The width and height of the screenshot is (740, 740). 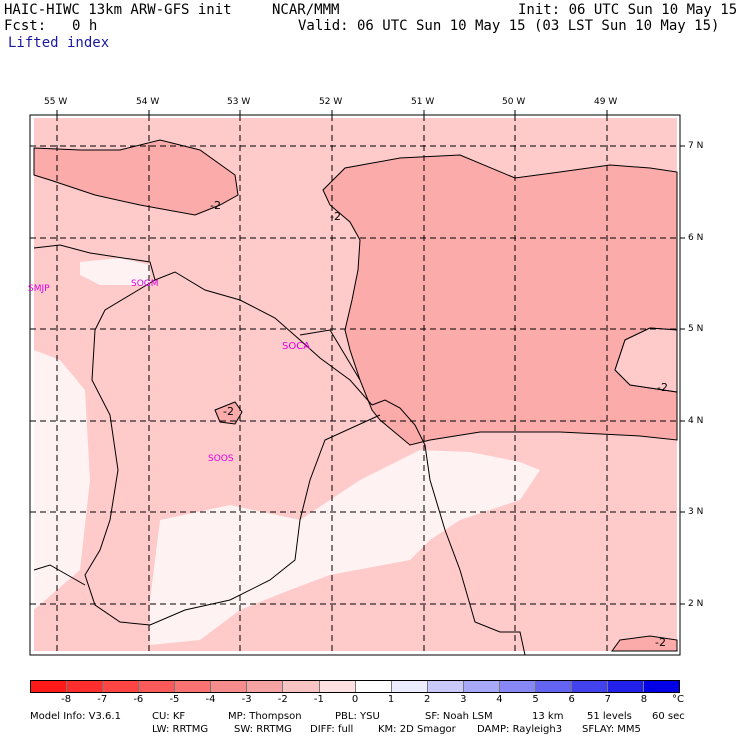 I want to click on lat-label: 6 N, so click(x=696, y=238).